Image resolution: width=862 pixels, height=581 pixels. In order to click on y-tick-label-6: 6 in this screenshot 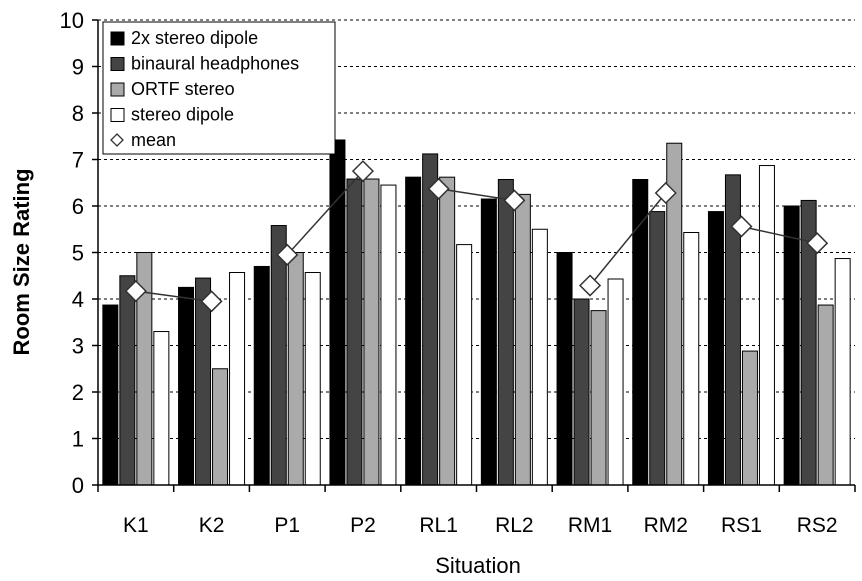, I will do `click(78, 206)`.